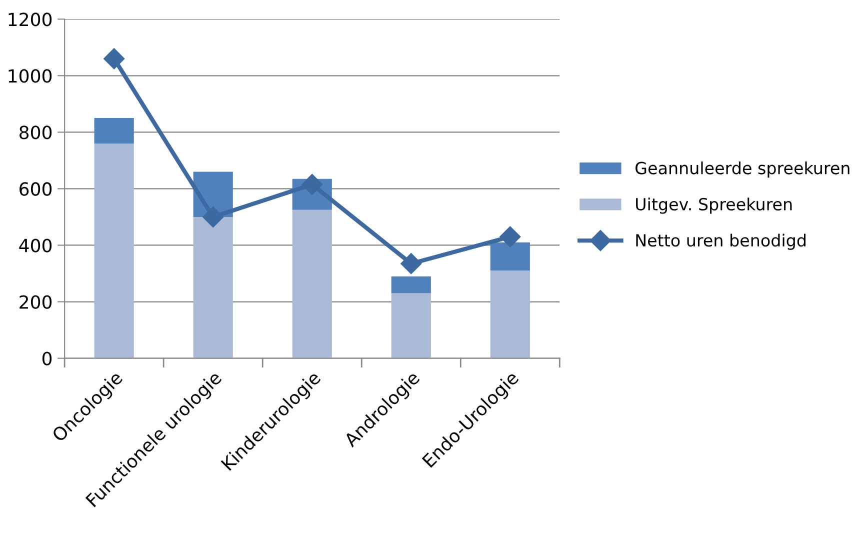  Describe the element at coordinates (36, 302) in the screenshot. I see `y-tick-label: 200` at that location.